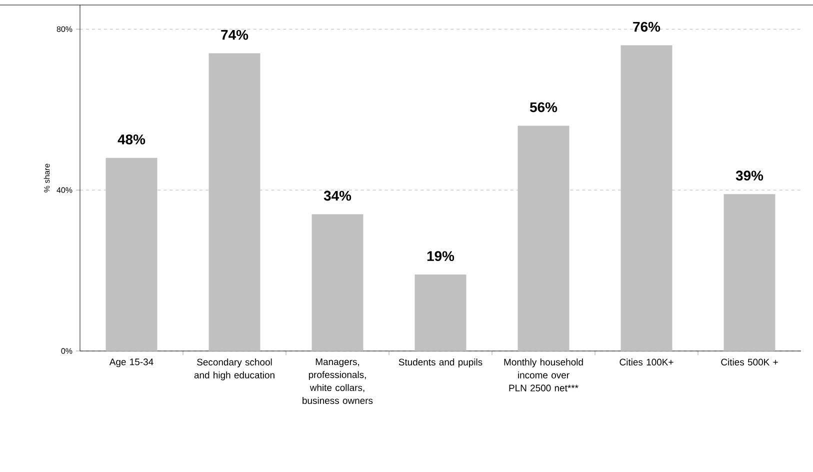 The height and width of the screenshot is (472, 813). What do you see at coordinates (750, 175) in the screenshot?
I see `data-label: 39%` at bounding box center [750, 175].